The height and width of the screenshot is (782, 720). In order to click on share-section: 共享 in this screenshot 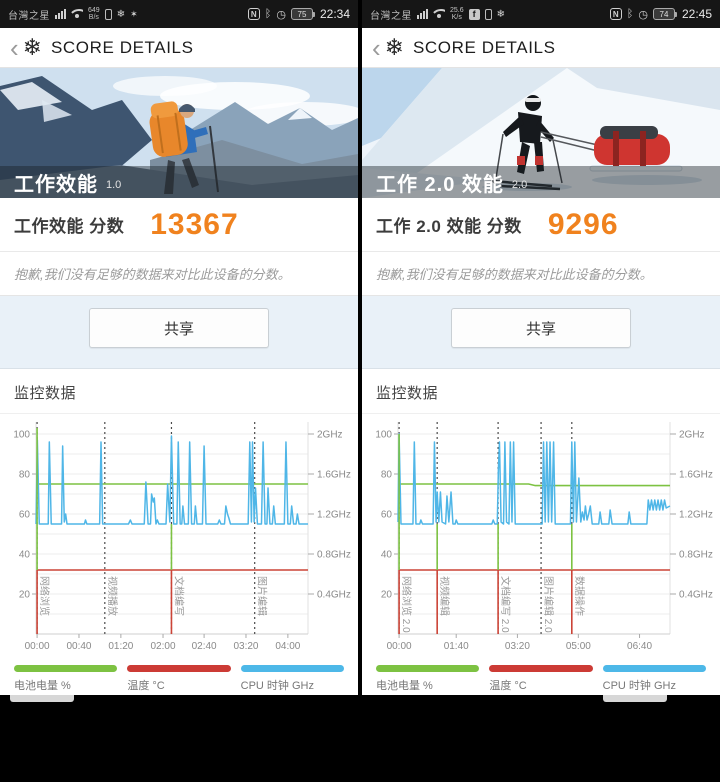, I will do `click(541, 328)`.